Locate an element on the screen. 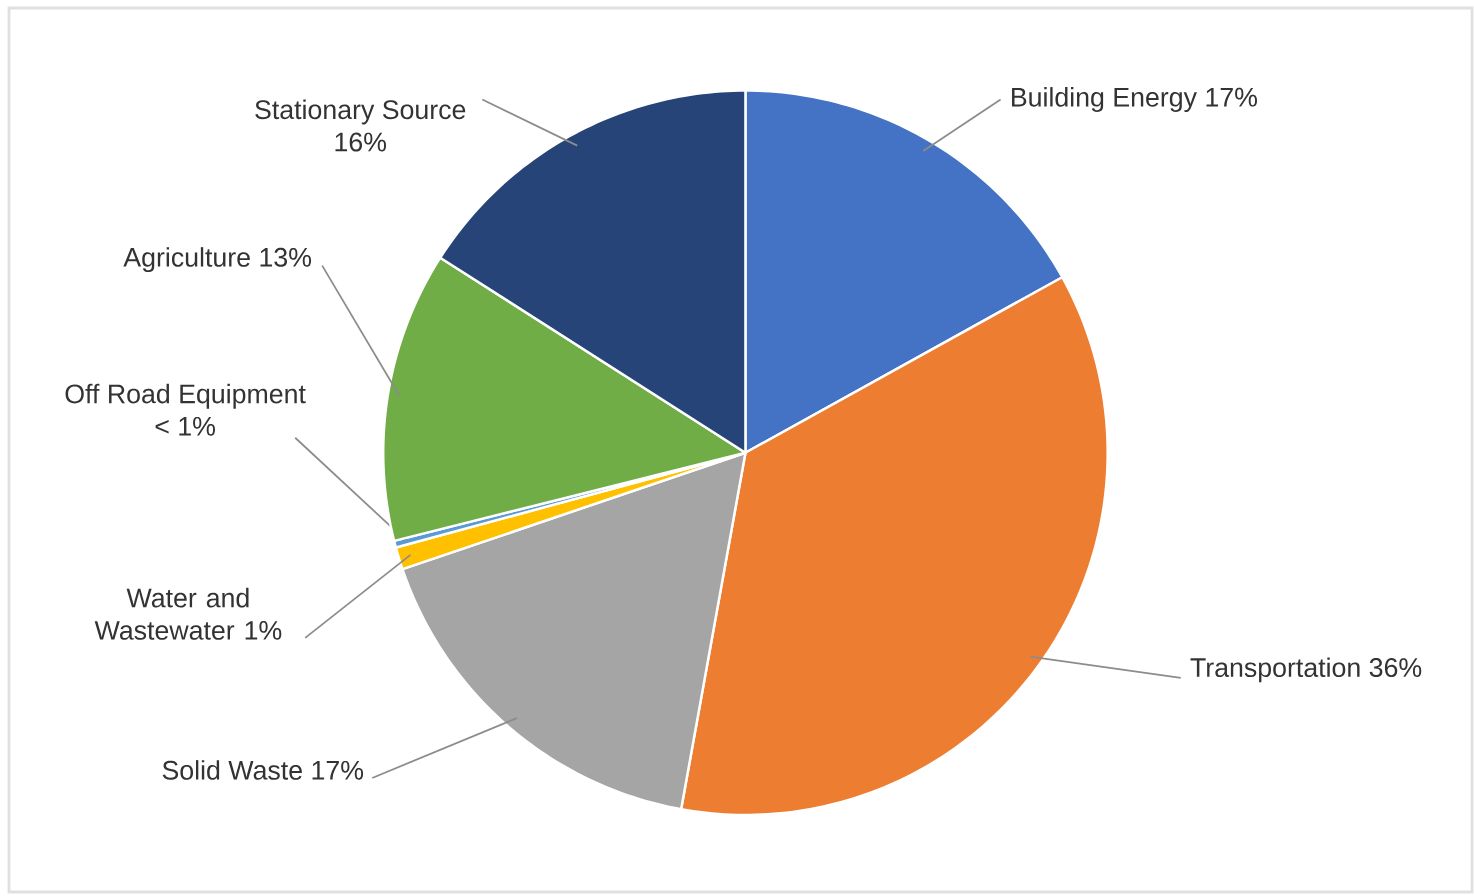  slice-label: Off Road Equipment is located at coordinates (185, 396).